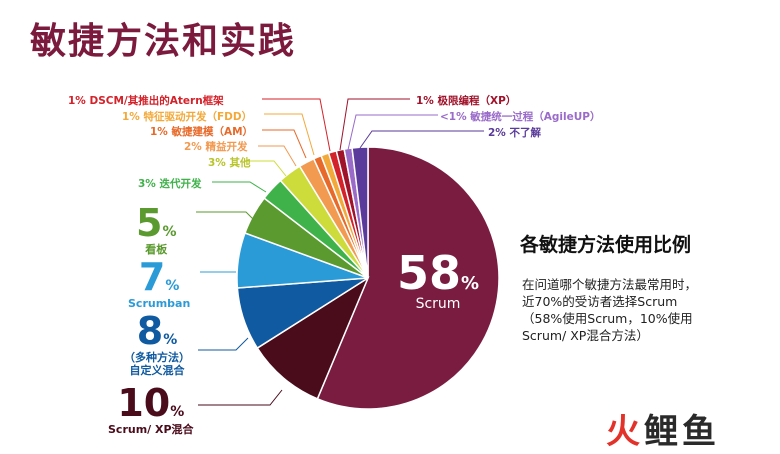 This screenshot has width=780, height=454. Describe the element at coordinates (169, 232) in the screenshot. I see `kanban-pct: %` at that location.